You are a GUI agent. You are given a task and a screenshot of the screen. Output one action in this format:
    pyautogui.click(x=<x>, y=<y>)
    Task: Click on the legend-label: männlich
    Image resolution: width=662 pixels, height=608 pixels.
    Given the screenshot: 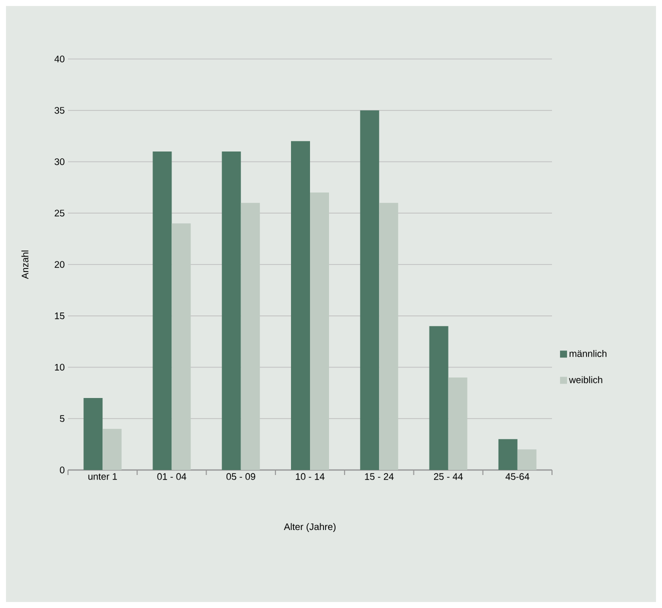 What is the action you would take?
    pyautogui.click(x=588, y=353)
    